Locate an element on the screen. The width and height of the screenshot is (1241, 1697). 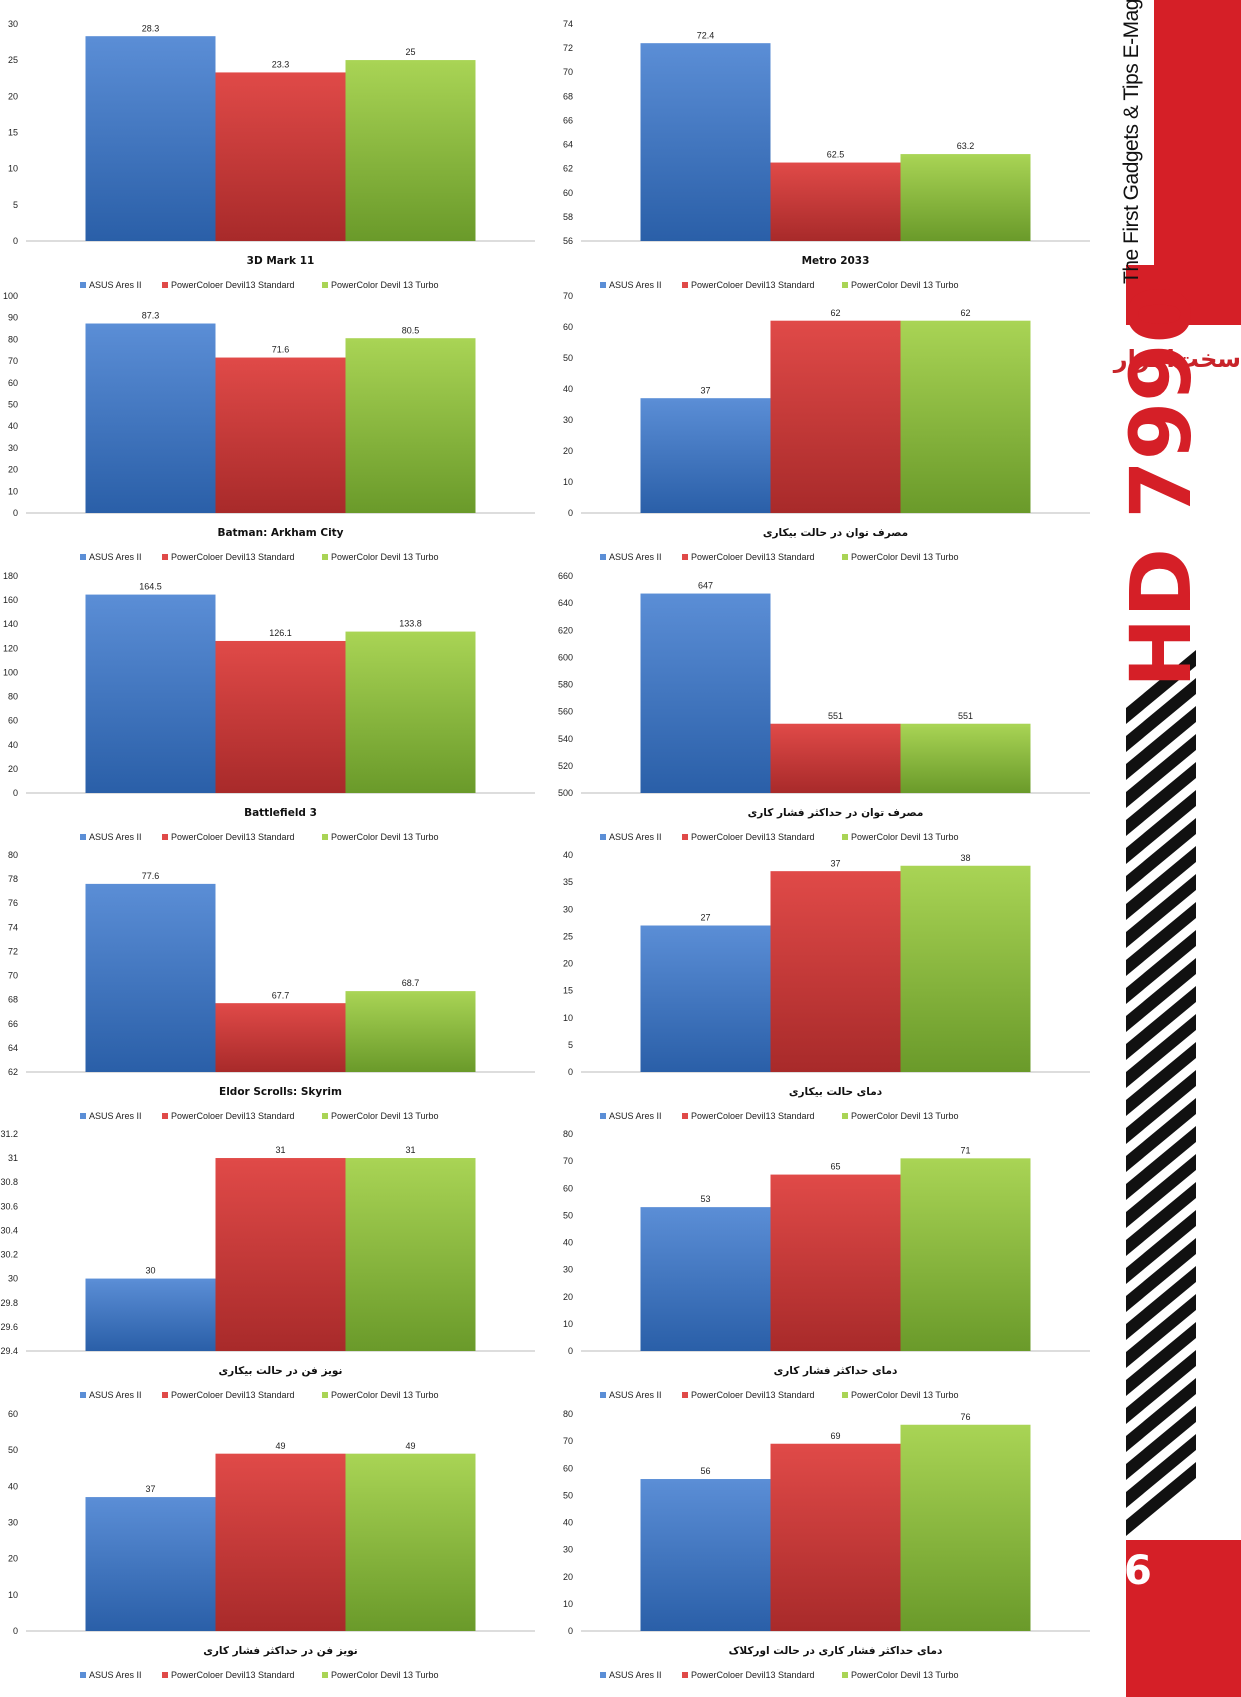
y-tick-label: 31.2 is located at coordinates (9, 1134).